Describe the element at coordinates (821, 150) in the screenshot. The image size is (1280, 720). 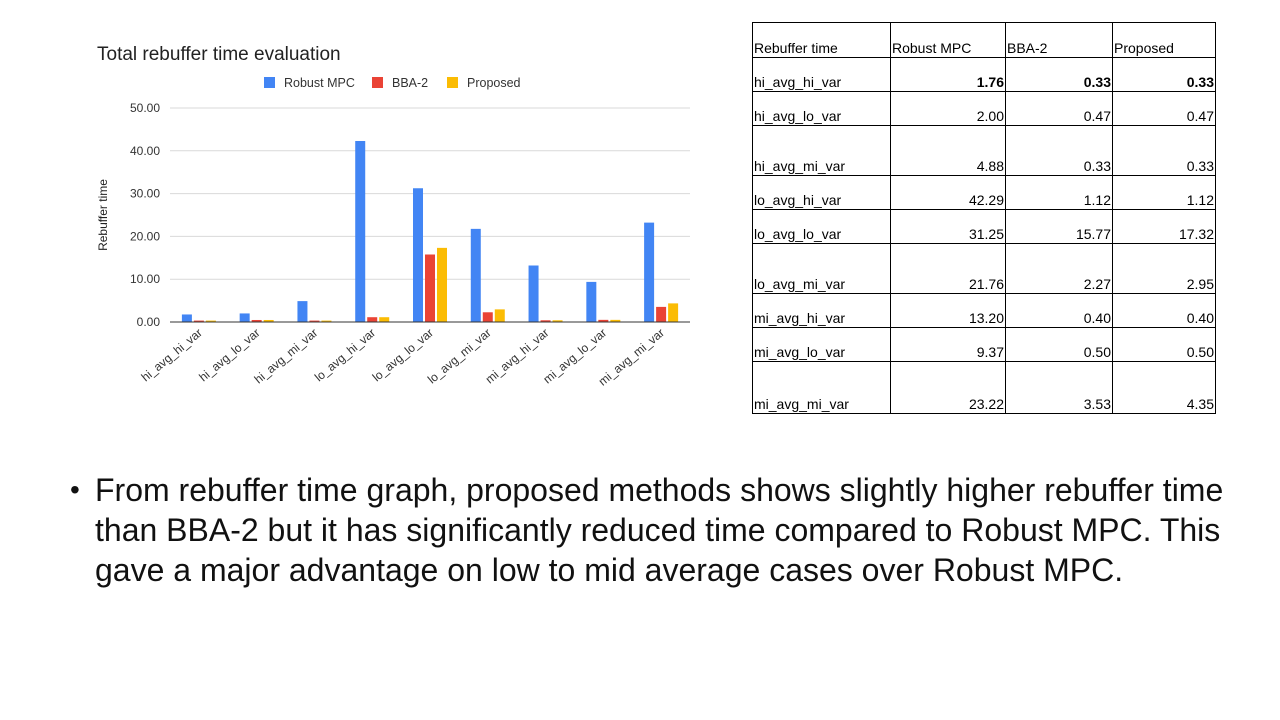
I see `row-label: hi_avg_mi_var` at that location.